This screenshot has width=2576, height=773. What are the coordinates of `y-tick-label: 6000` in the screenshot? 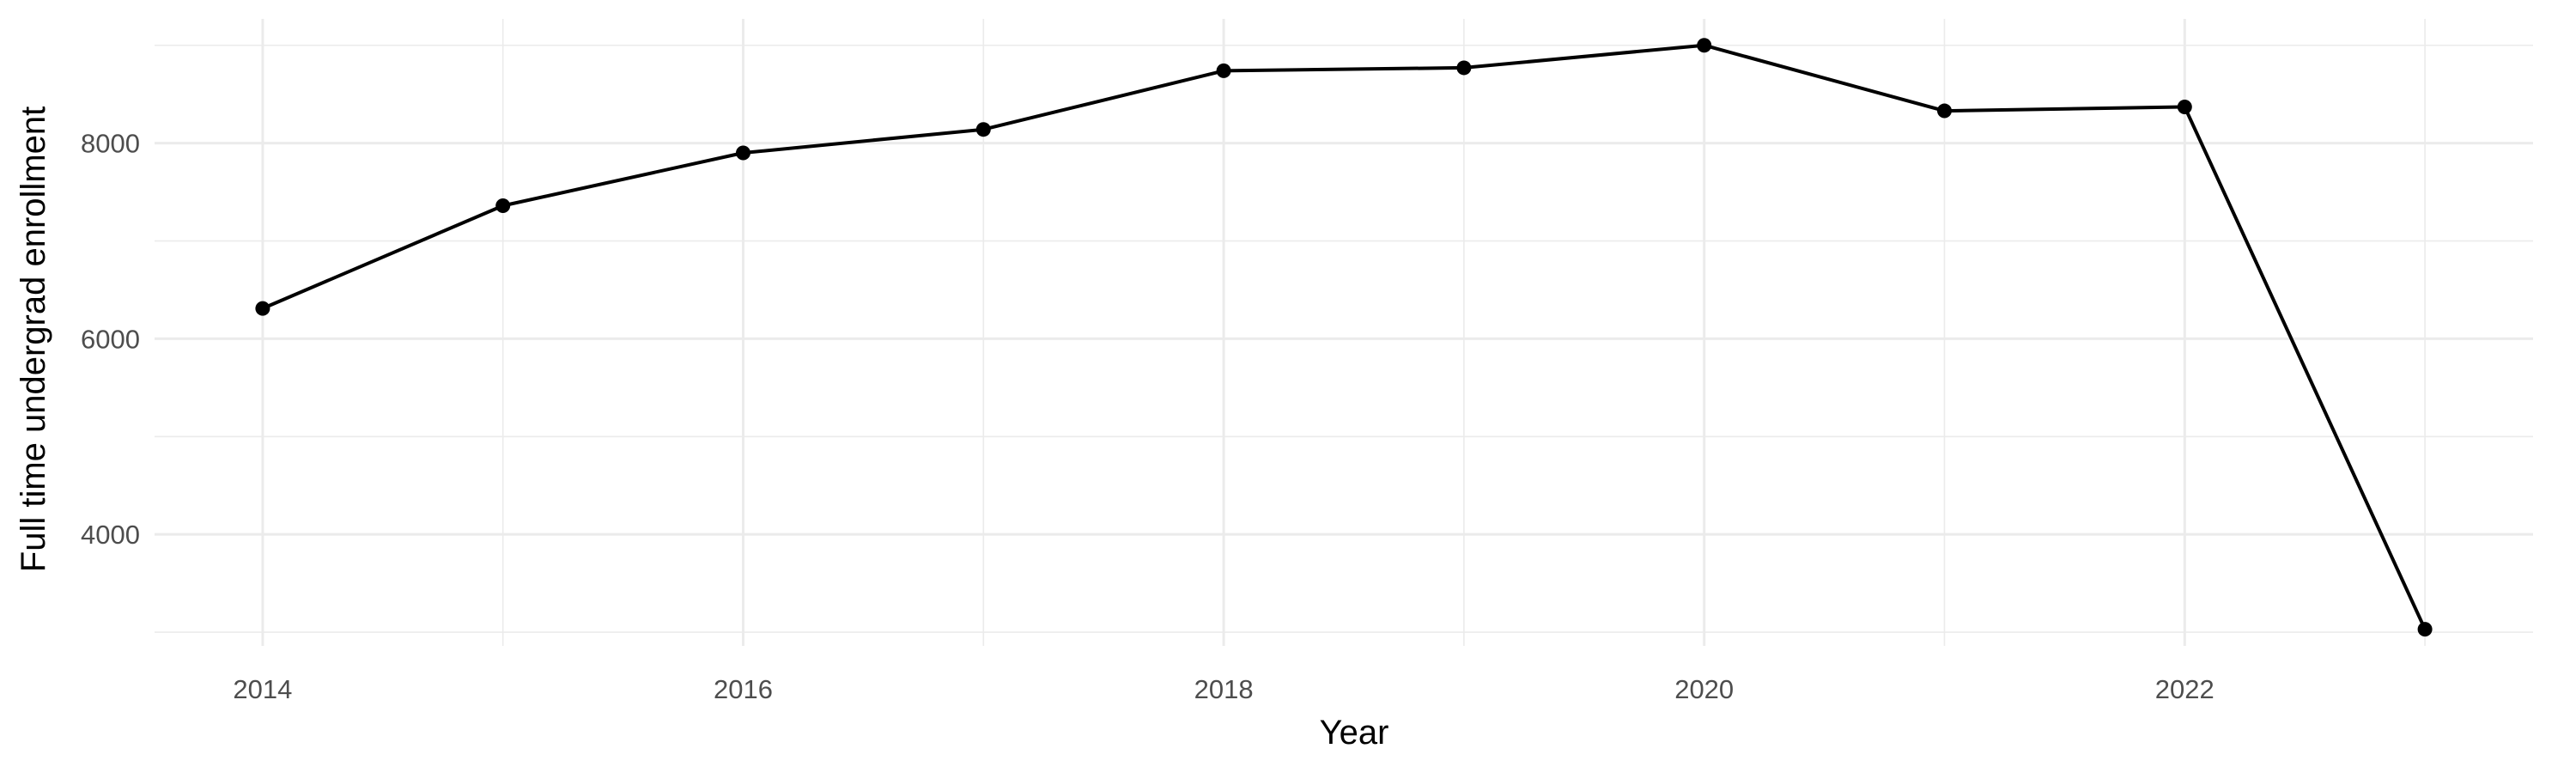 It's located at (111, 339).